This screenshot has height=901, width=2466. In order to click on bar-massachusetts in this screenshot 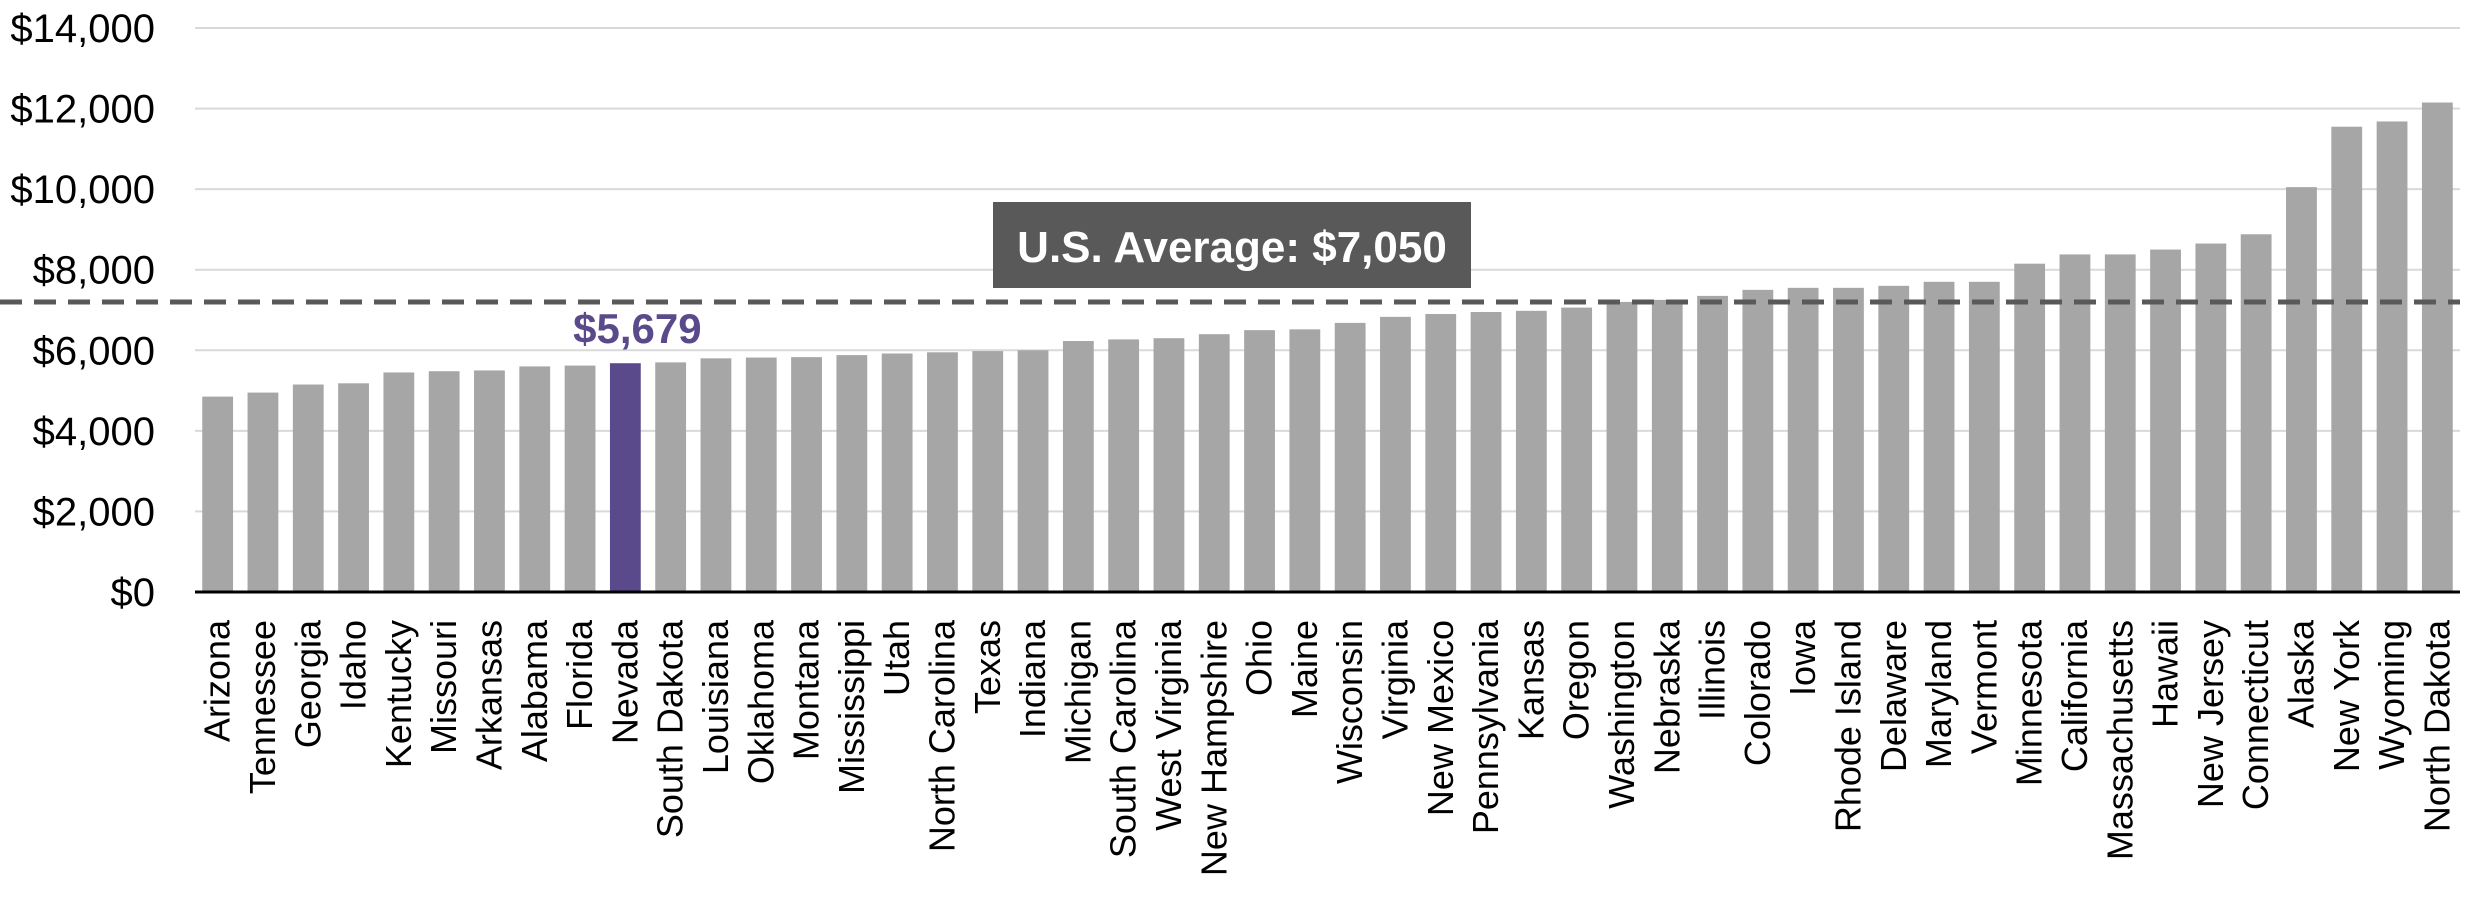, I will do `click(2120, 423)`.